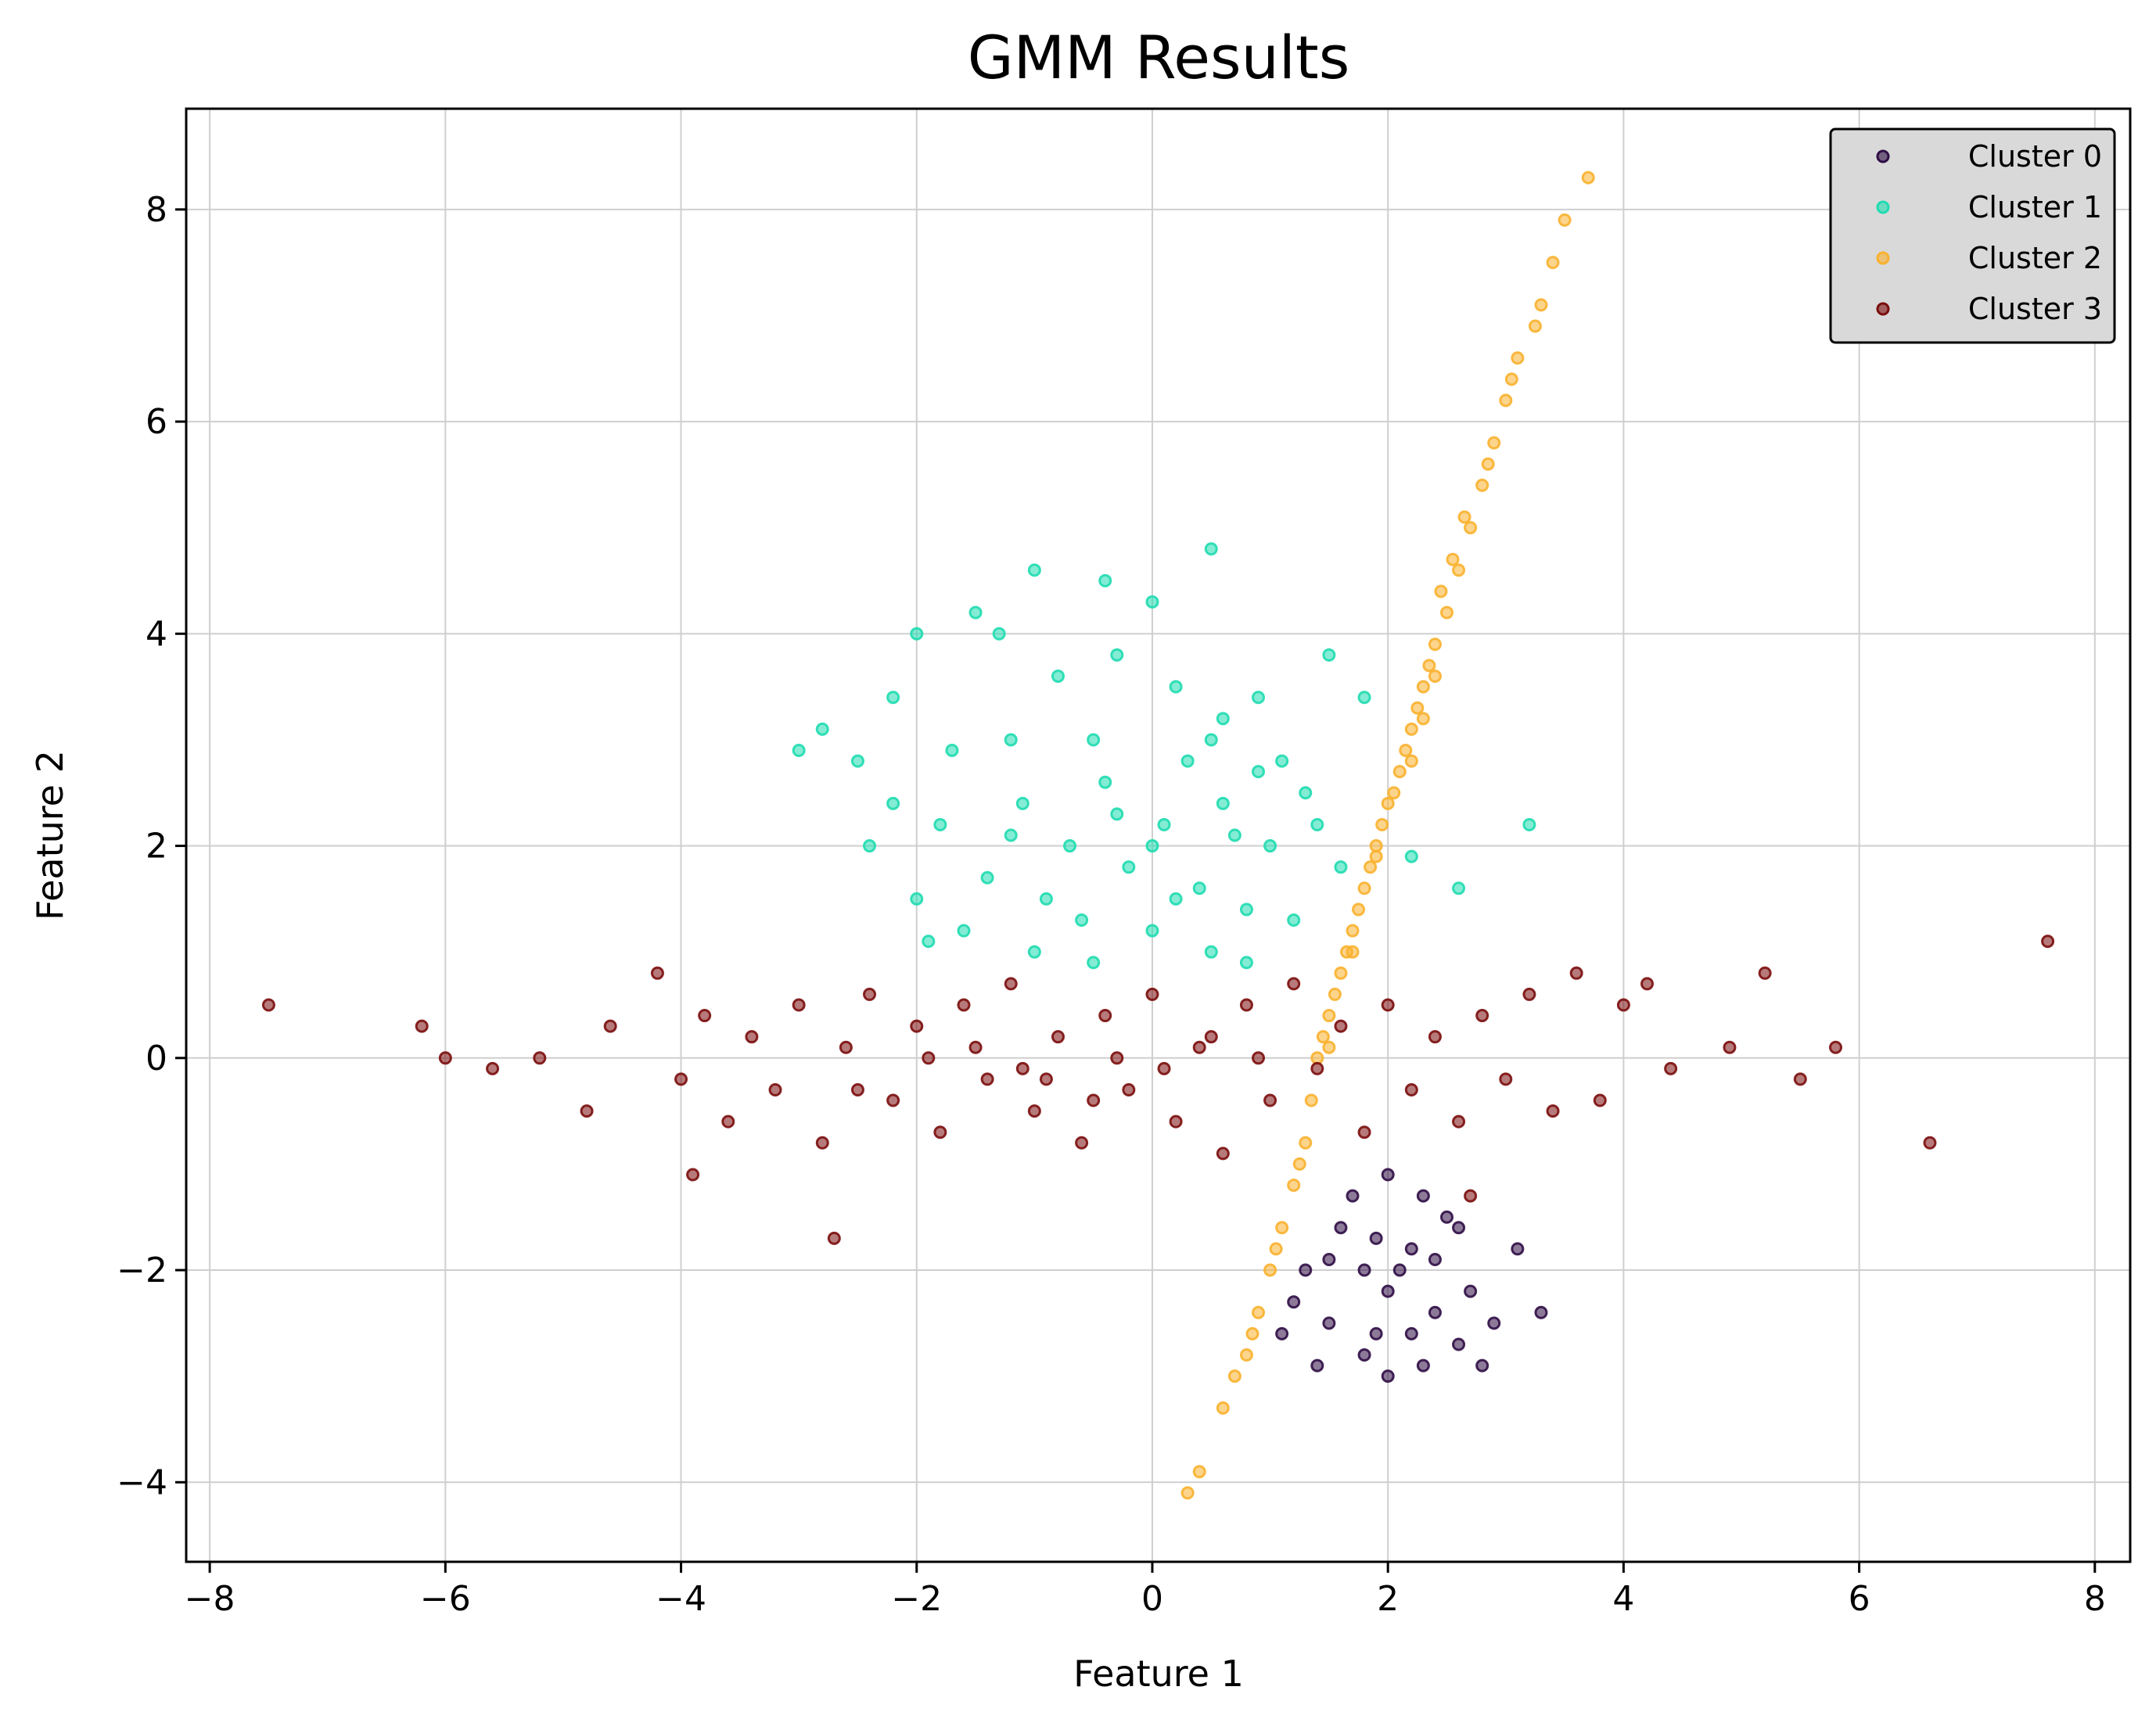 This screenshot has height=1719, width=2156. I want to click on x-axis-label: Feature 1, so click(1158, 1674).